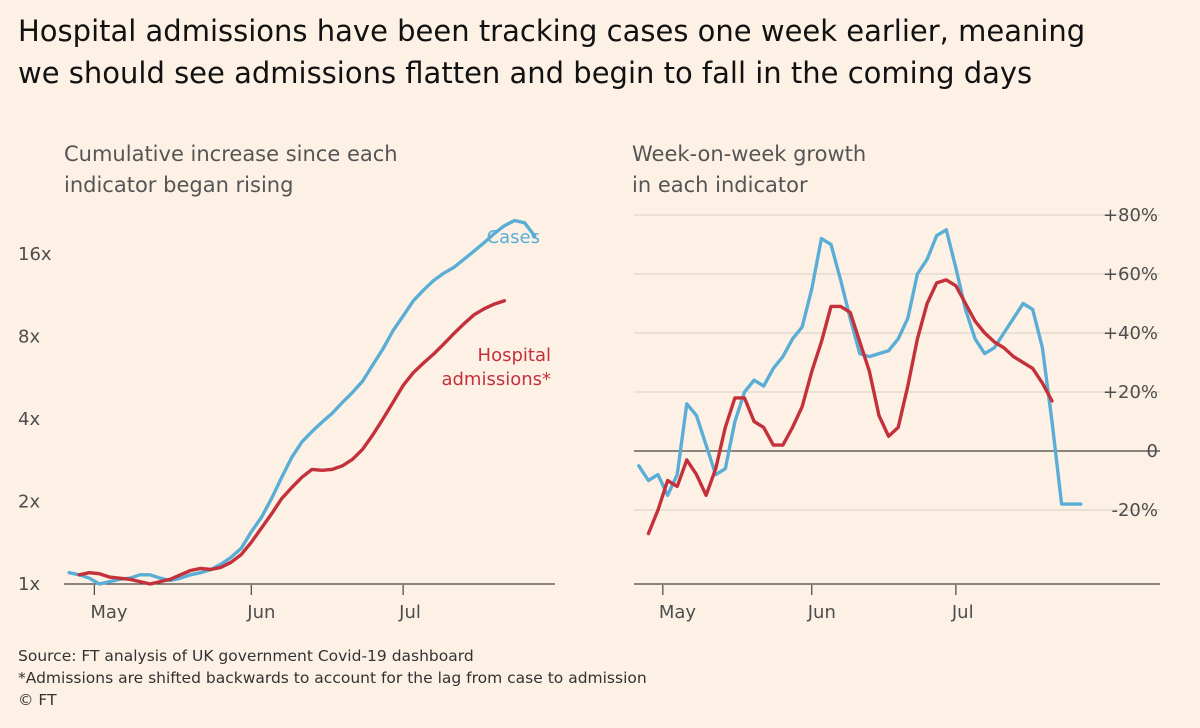 Image resolution: width=1200 pixels, height=728 pixels. Describe the element at coordinates (1130, 274) in the screenshot. I see `right-y-tick-label: +60%` at that location.